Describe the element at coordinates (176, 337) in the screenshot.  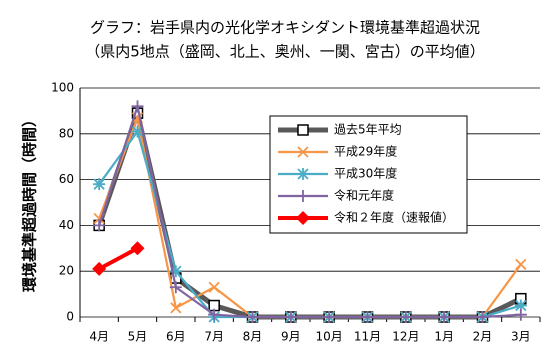
I see `x-tick-label: 6月` at that location.